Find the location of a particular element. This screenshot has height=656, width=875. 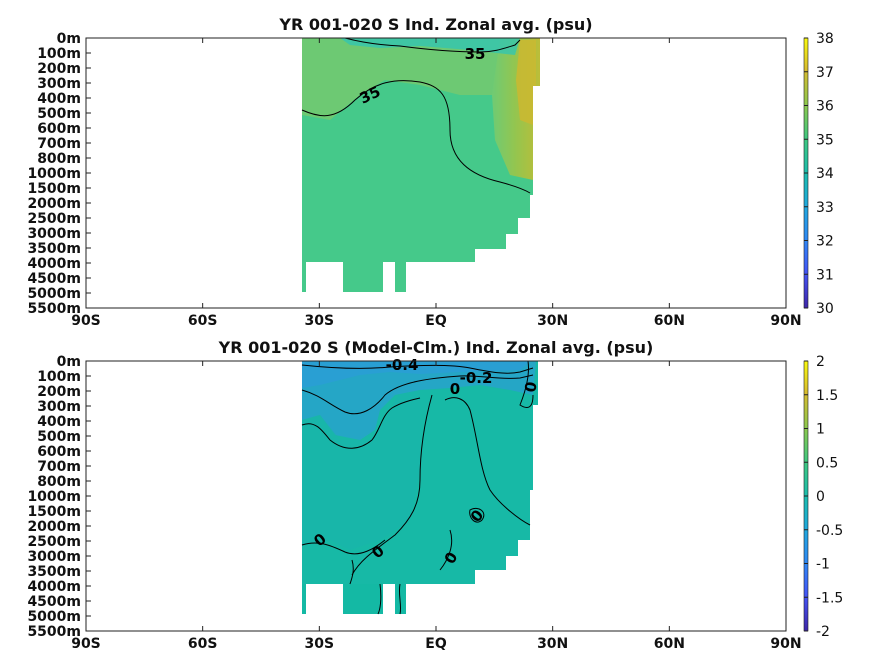

contour-label-bottom-2: -0.2 is located at coordinates (476, 378).